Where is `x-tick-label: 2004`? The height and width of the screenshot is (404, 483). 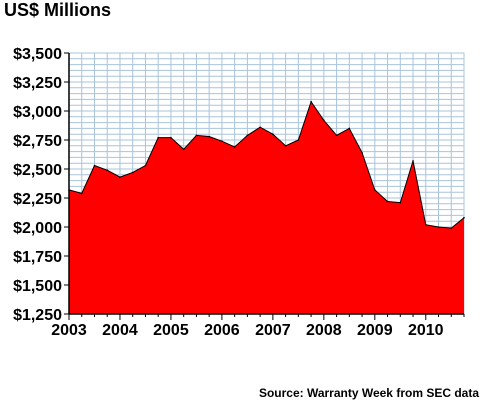
x-tick-label: 2004 is located at coordinates (120, 330).